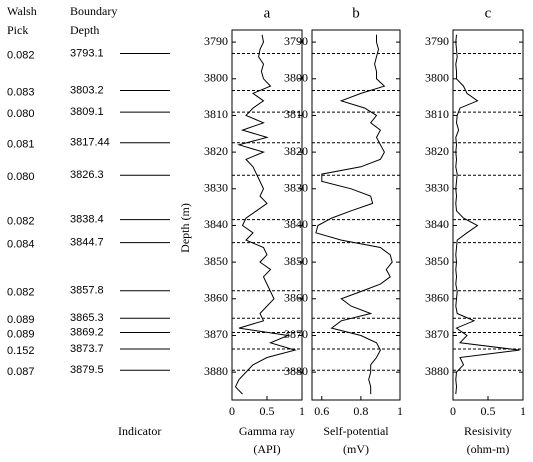 The image size is (533, 462). What do you see at coordinates (87, 53) in the screenshot?
I see `boundary-depth: 3793.1` at bounding box center [87, 53].